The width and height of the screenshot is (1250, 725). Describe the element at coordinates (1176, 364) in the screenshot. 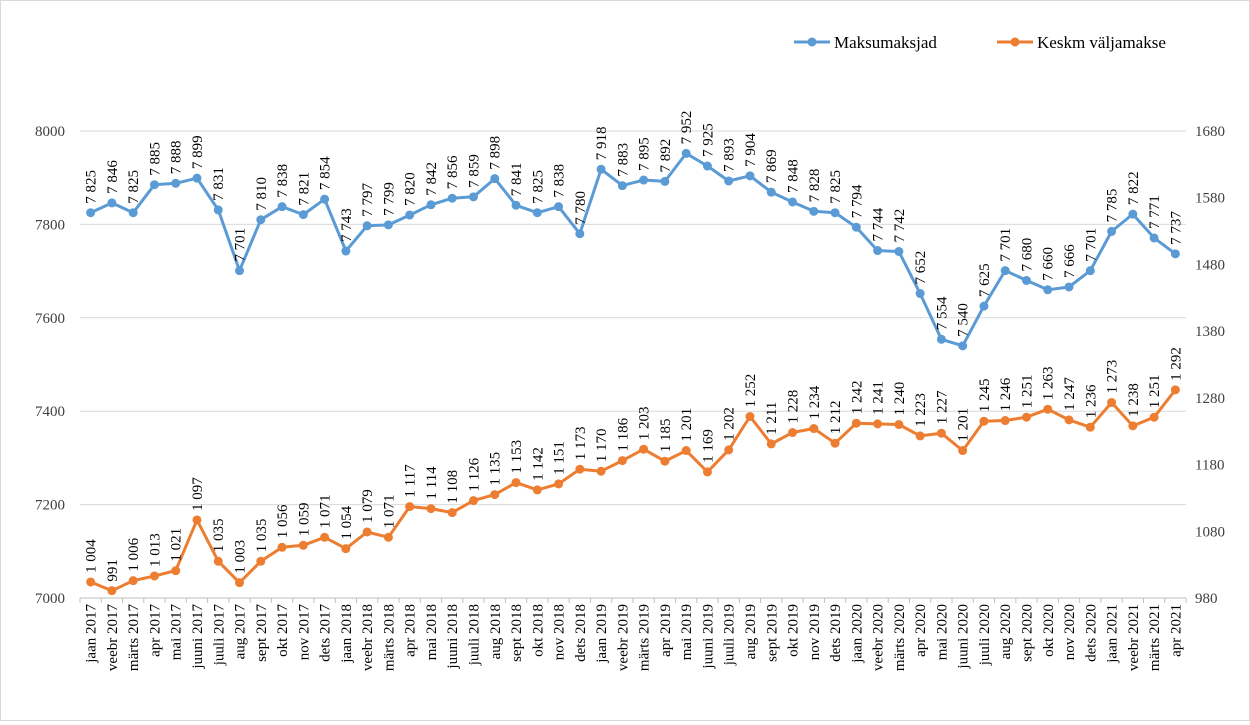

I see `data-label: 1 292` at that location.